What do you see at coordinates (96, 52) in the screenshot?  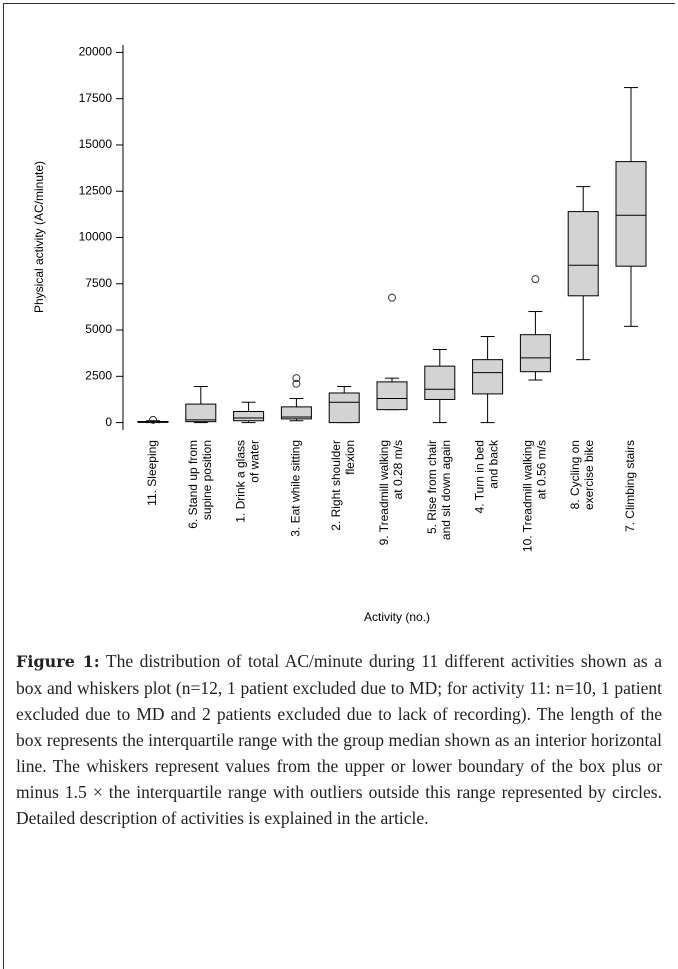 I see `y-tick-label: 20000` at bounding box center [96, 52].